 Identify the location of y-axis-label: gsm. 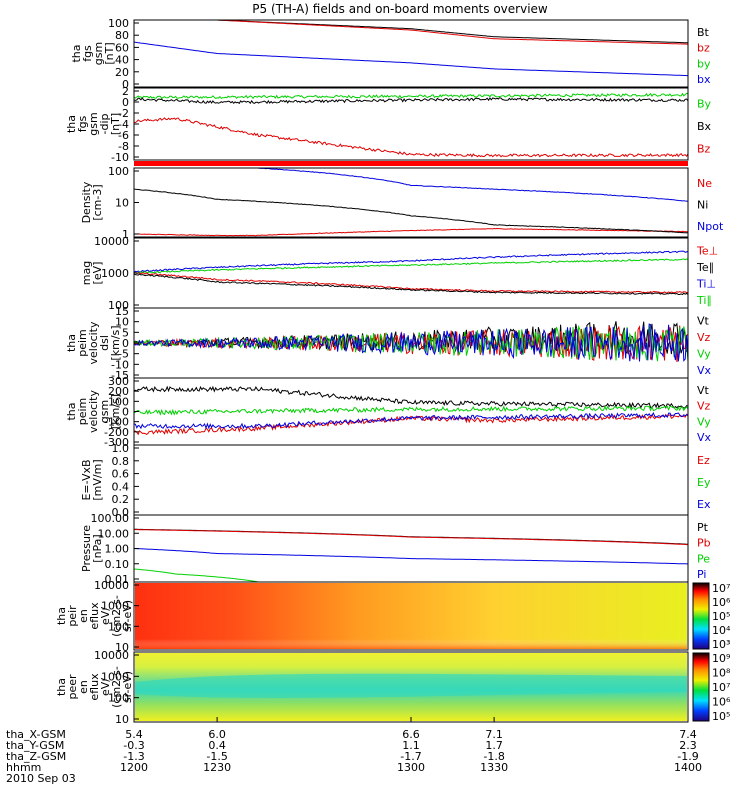
(104, 411).